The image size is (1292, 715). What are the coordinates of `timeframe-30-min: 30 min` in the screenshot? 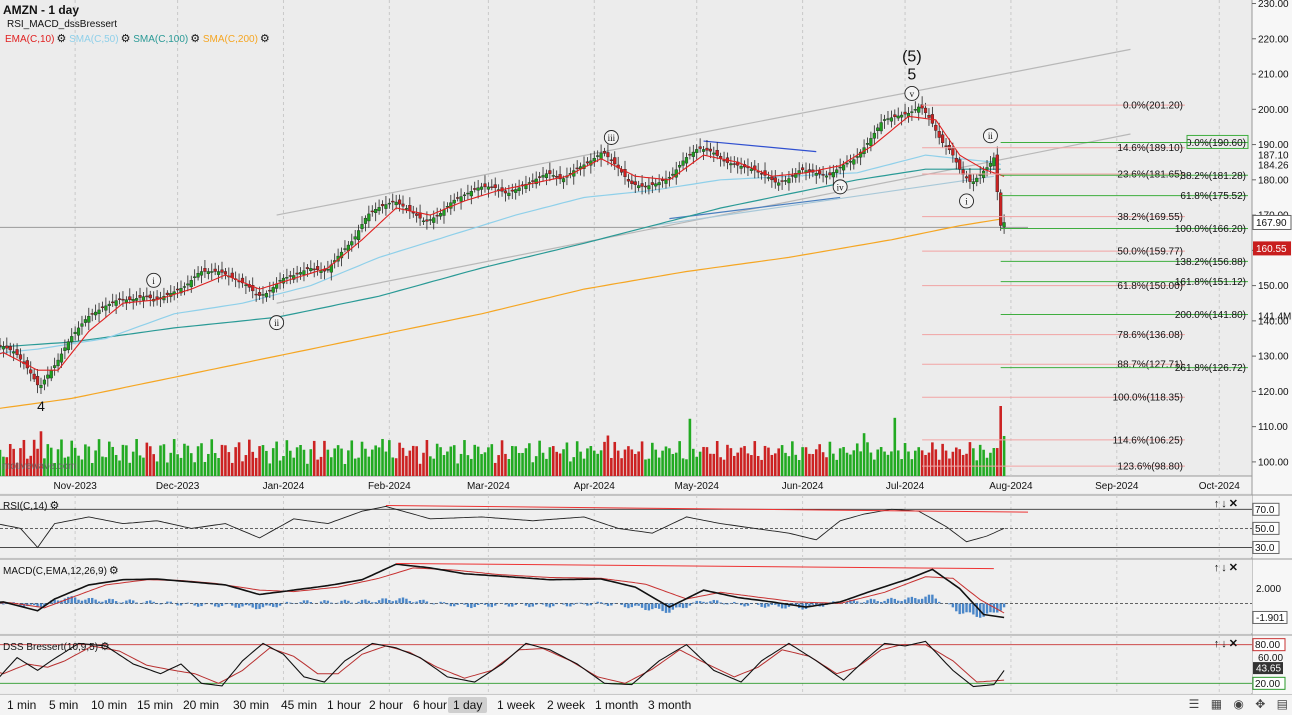 It's located at (251, 705).